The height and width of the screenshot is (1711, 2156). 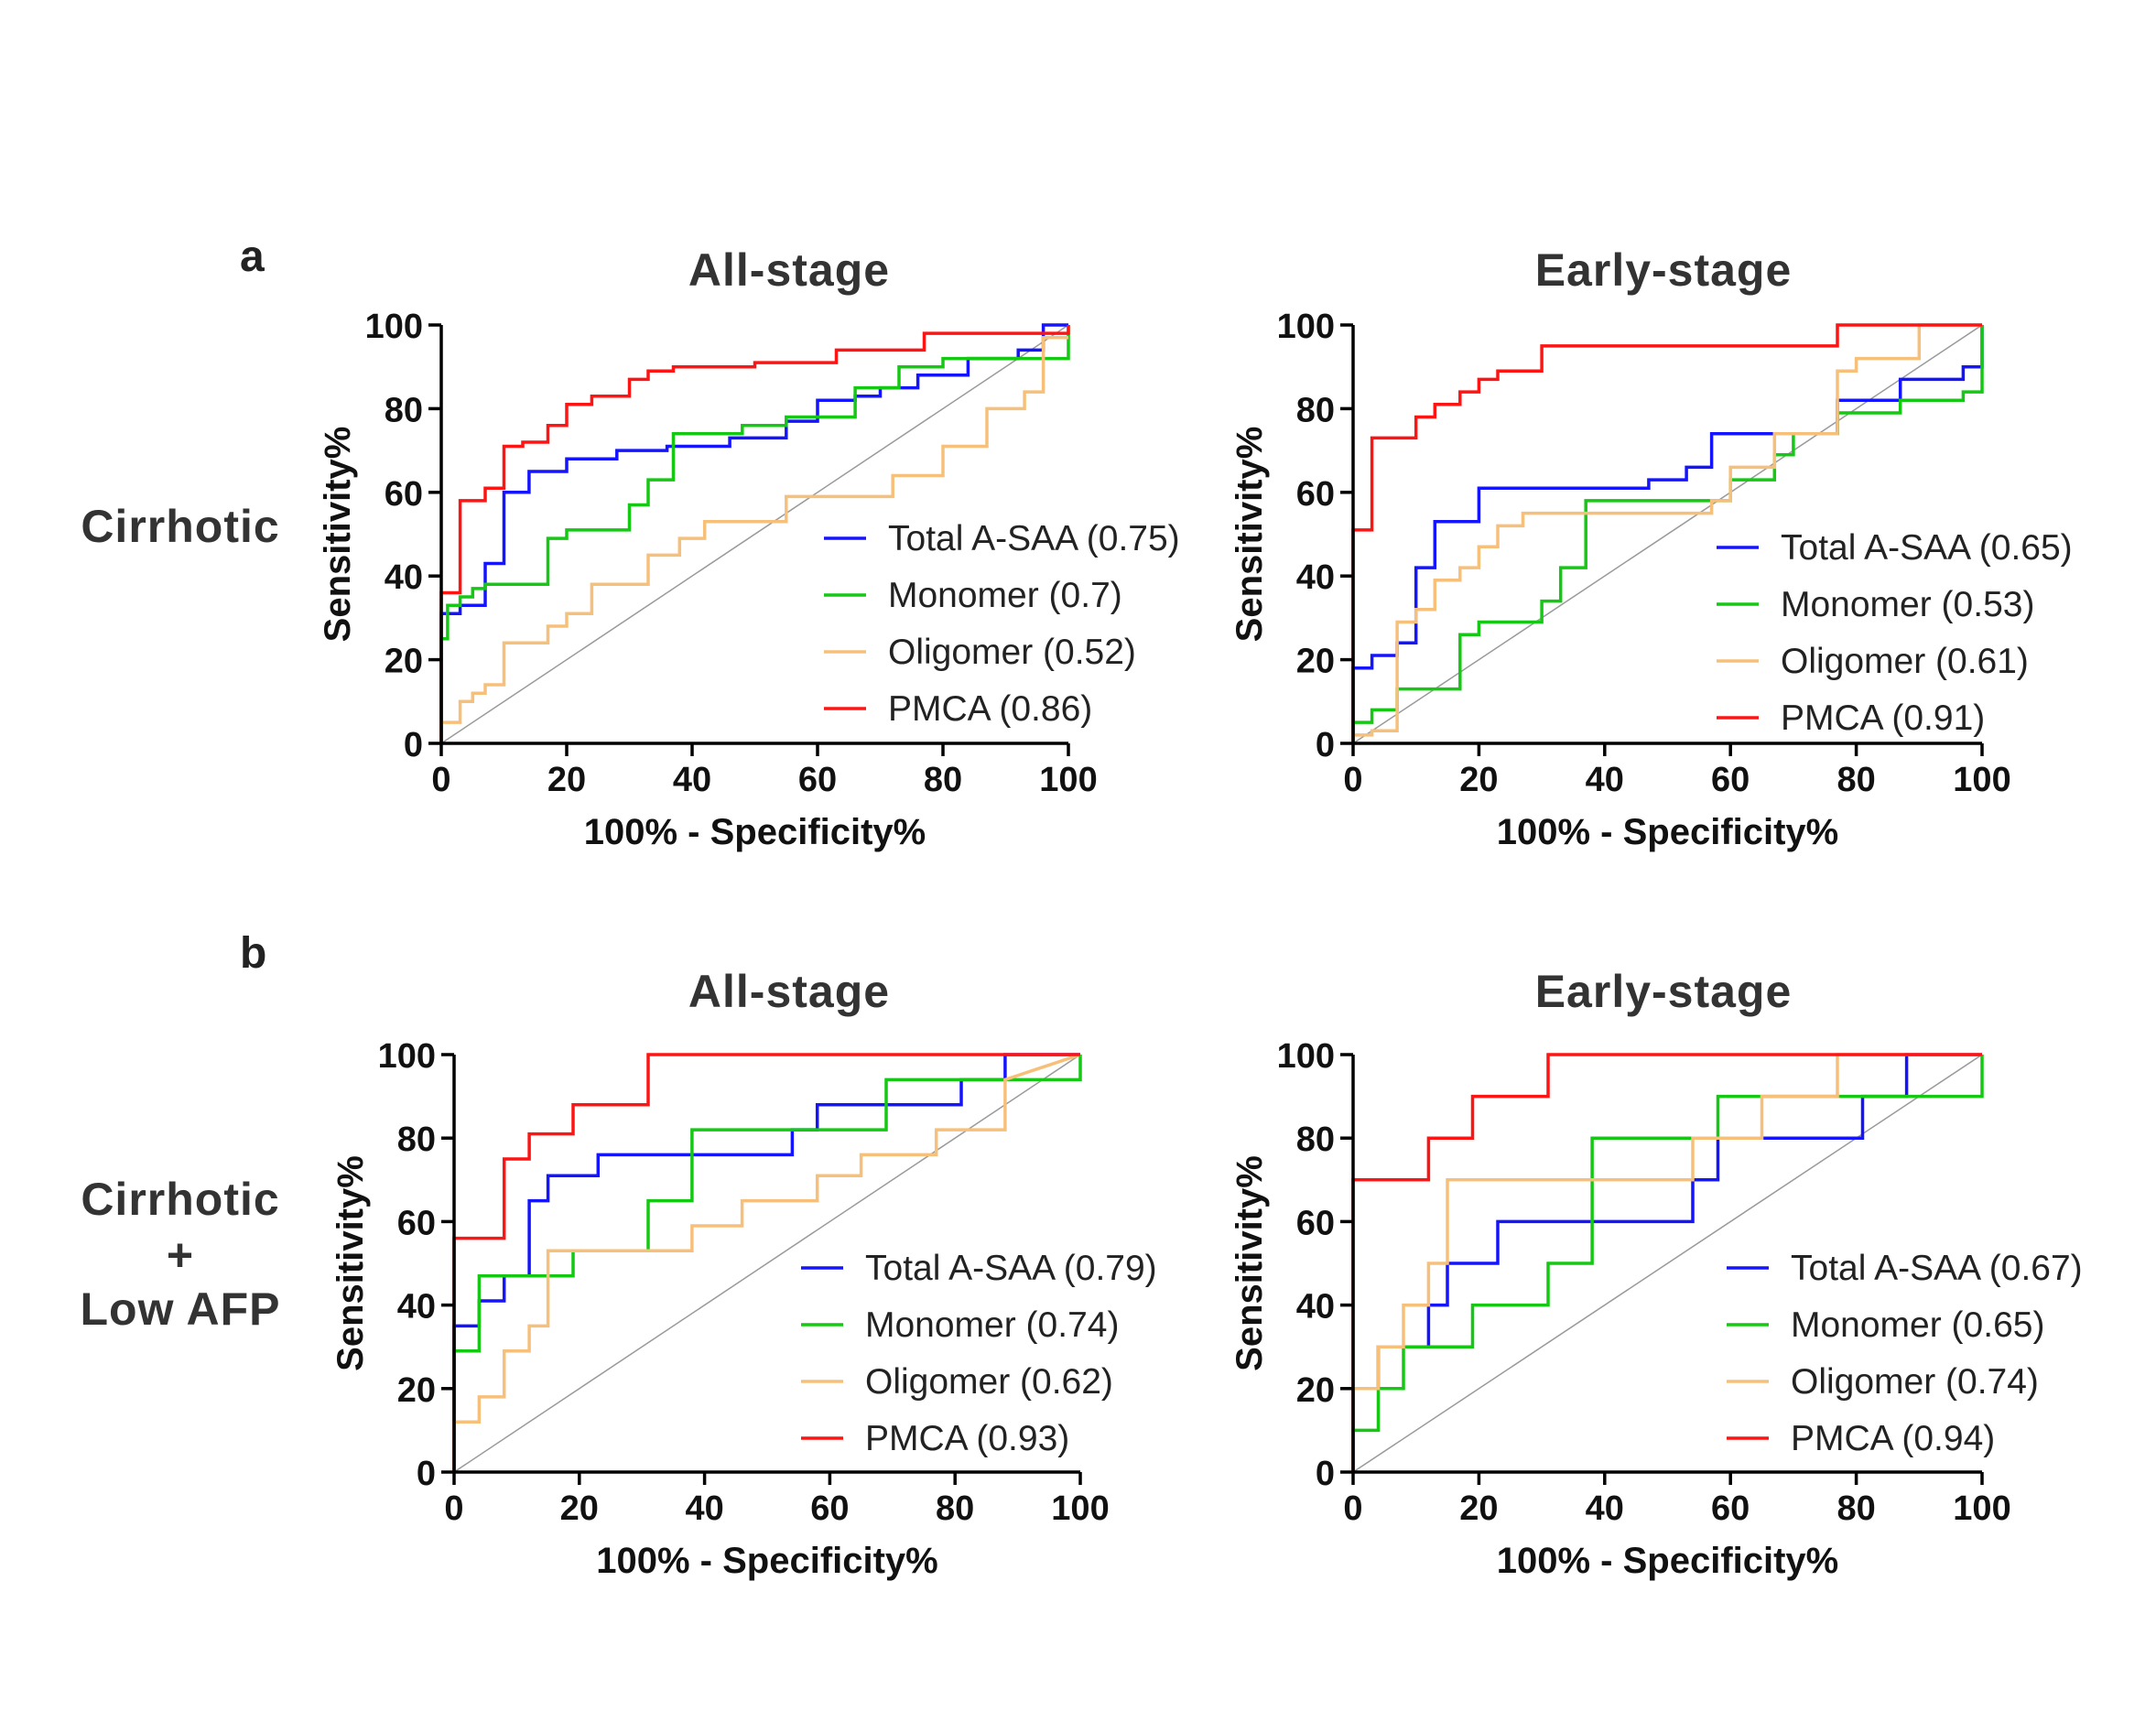 I want to click on legend-label-oligomer: Oligomer (0.62), so click(x=989, y=1382).